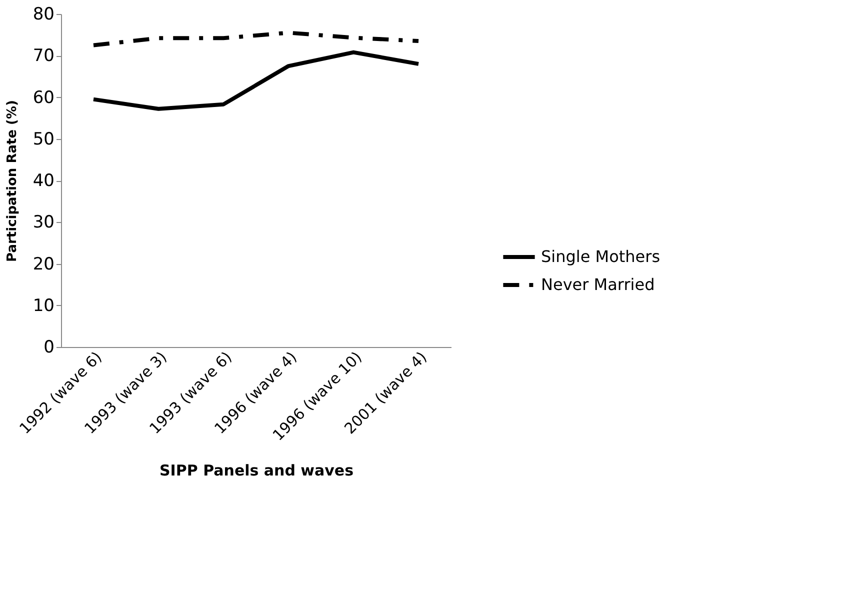 Image resolution: width=859 pixels, height=608 pixels. What do you see at coordinates (43, 181) in the screenshot?
I see `y-tick-label: 40` at bounding box center [43, 181].